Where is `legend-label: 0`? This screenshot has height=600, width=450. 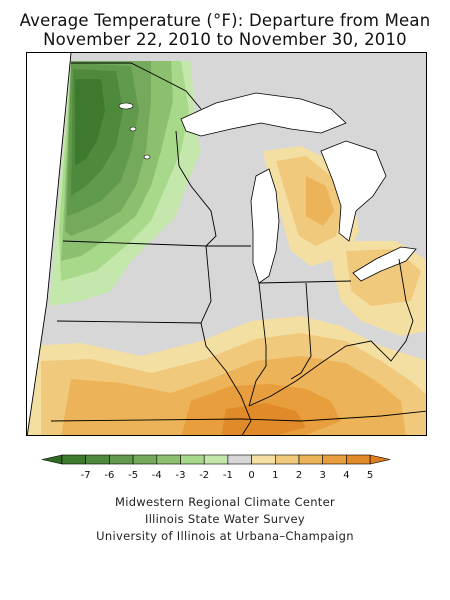 legend-label: 0 is located at coordinates (251, 475).